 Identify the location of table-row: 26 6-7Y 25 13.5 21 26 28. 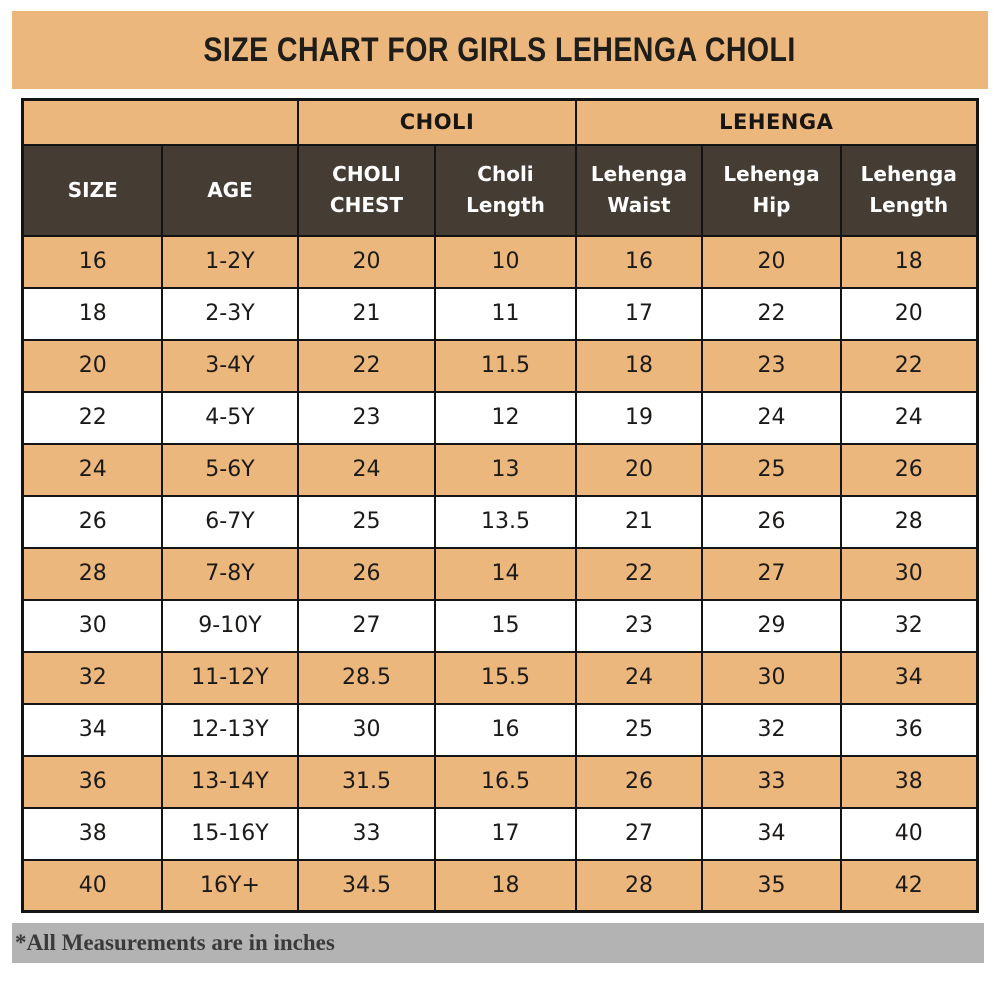
(499, 521).